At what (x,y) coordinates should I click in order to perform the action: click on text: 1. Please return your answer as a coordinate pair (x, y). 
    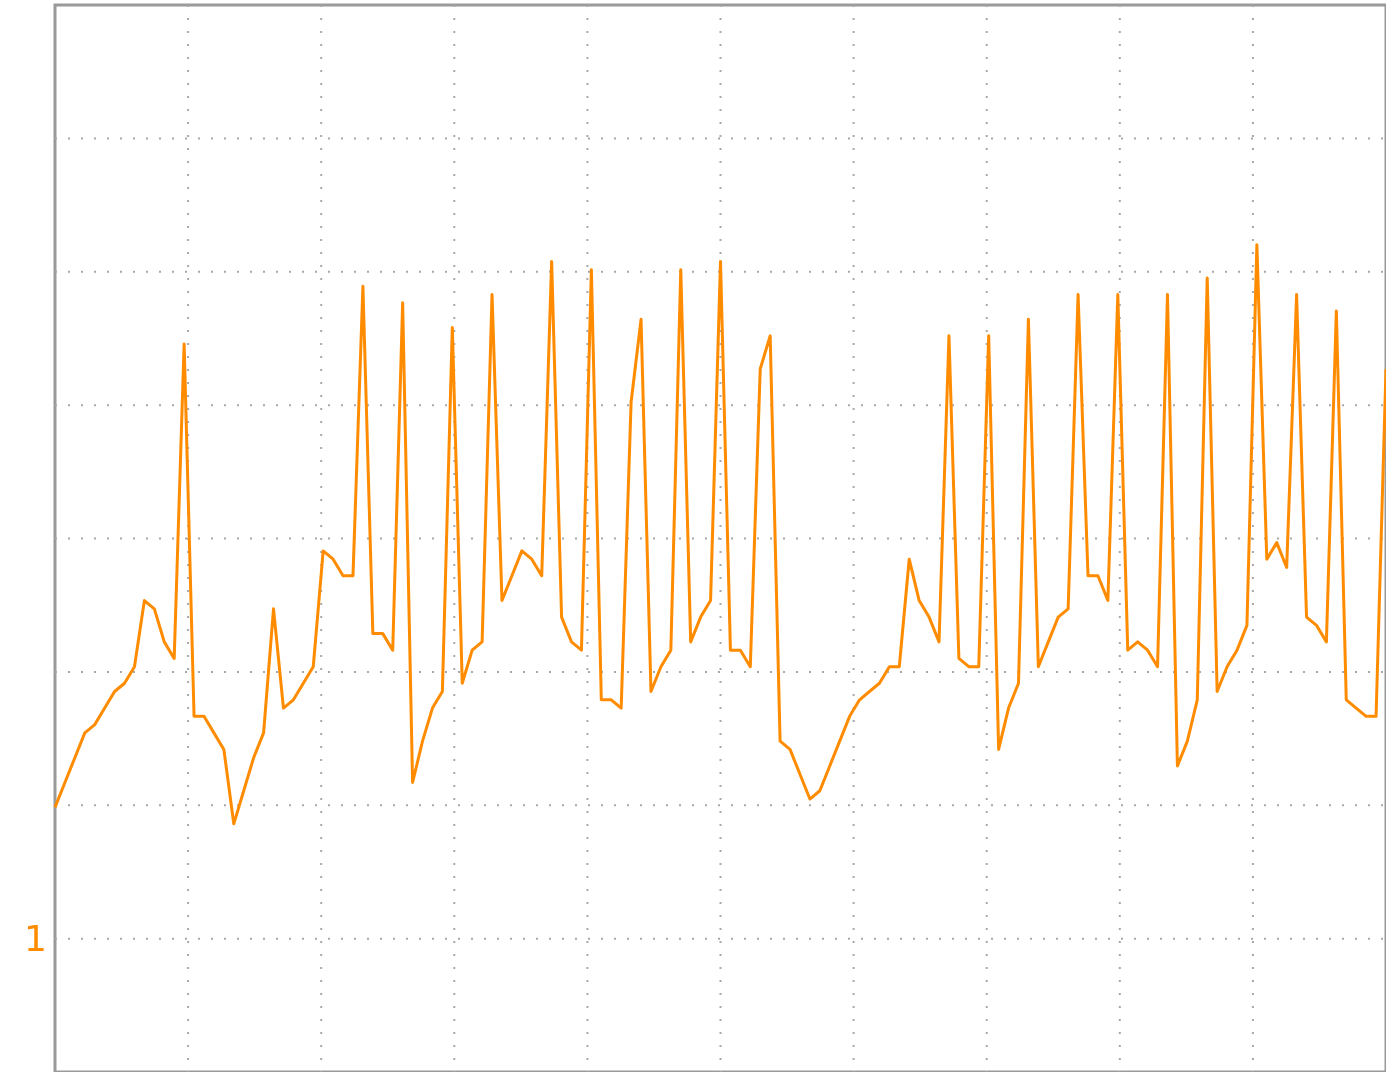
    Looking at the image, I should click on (35, 938).